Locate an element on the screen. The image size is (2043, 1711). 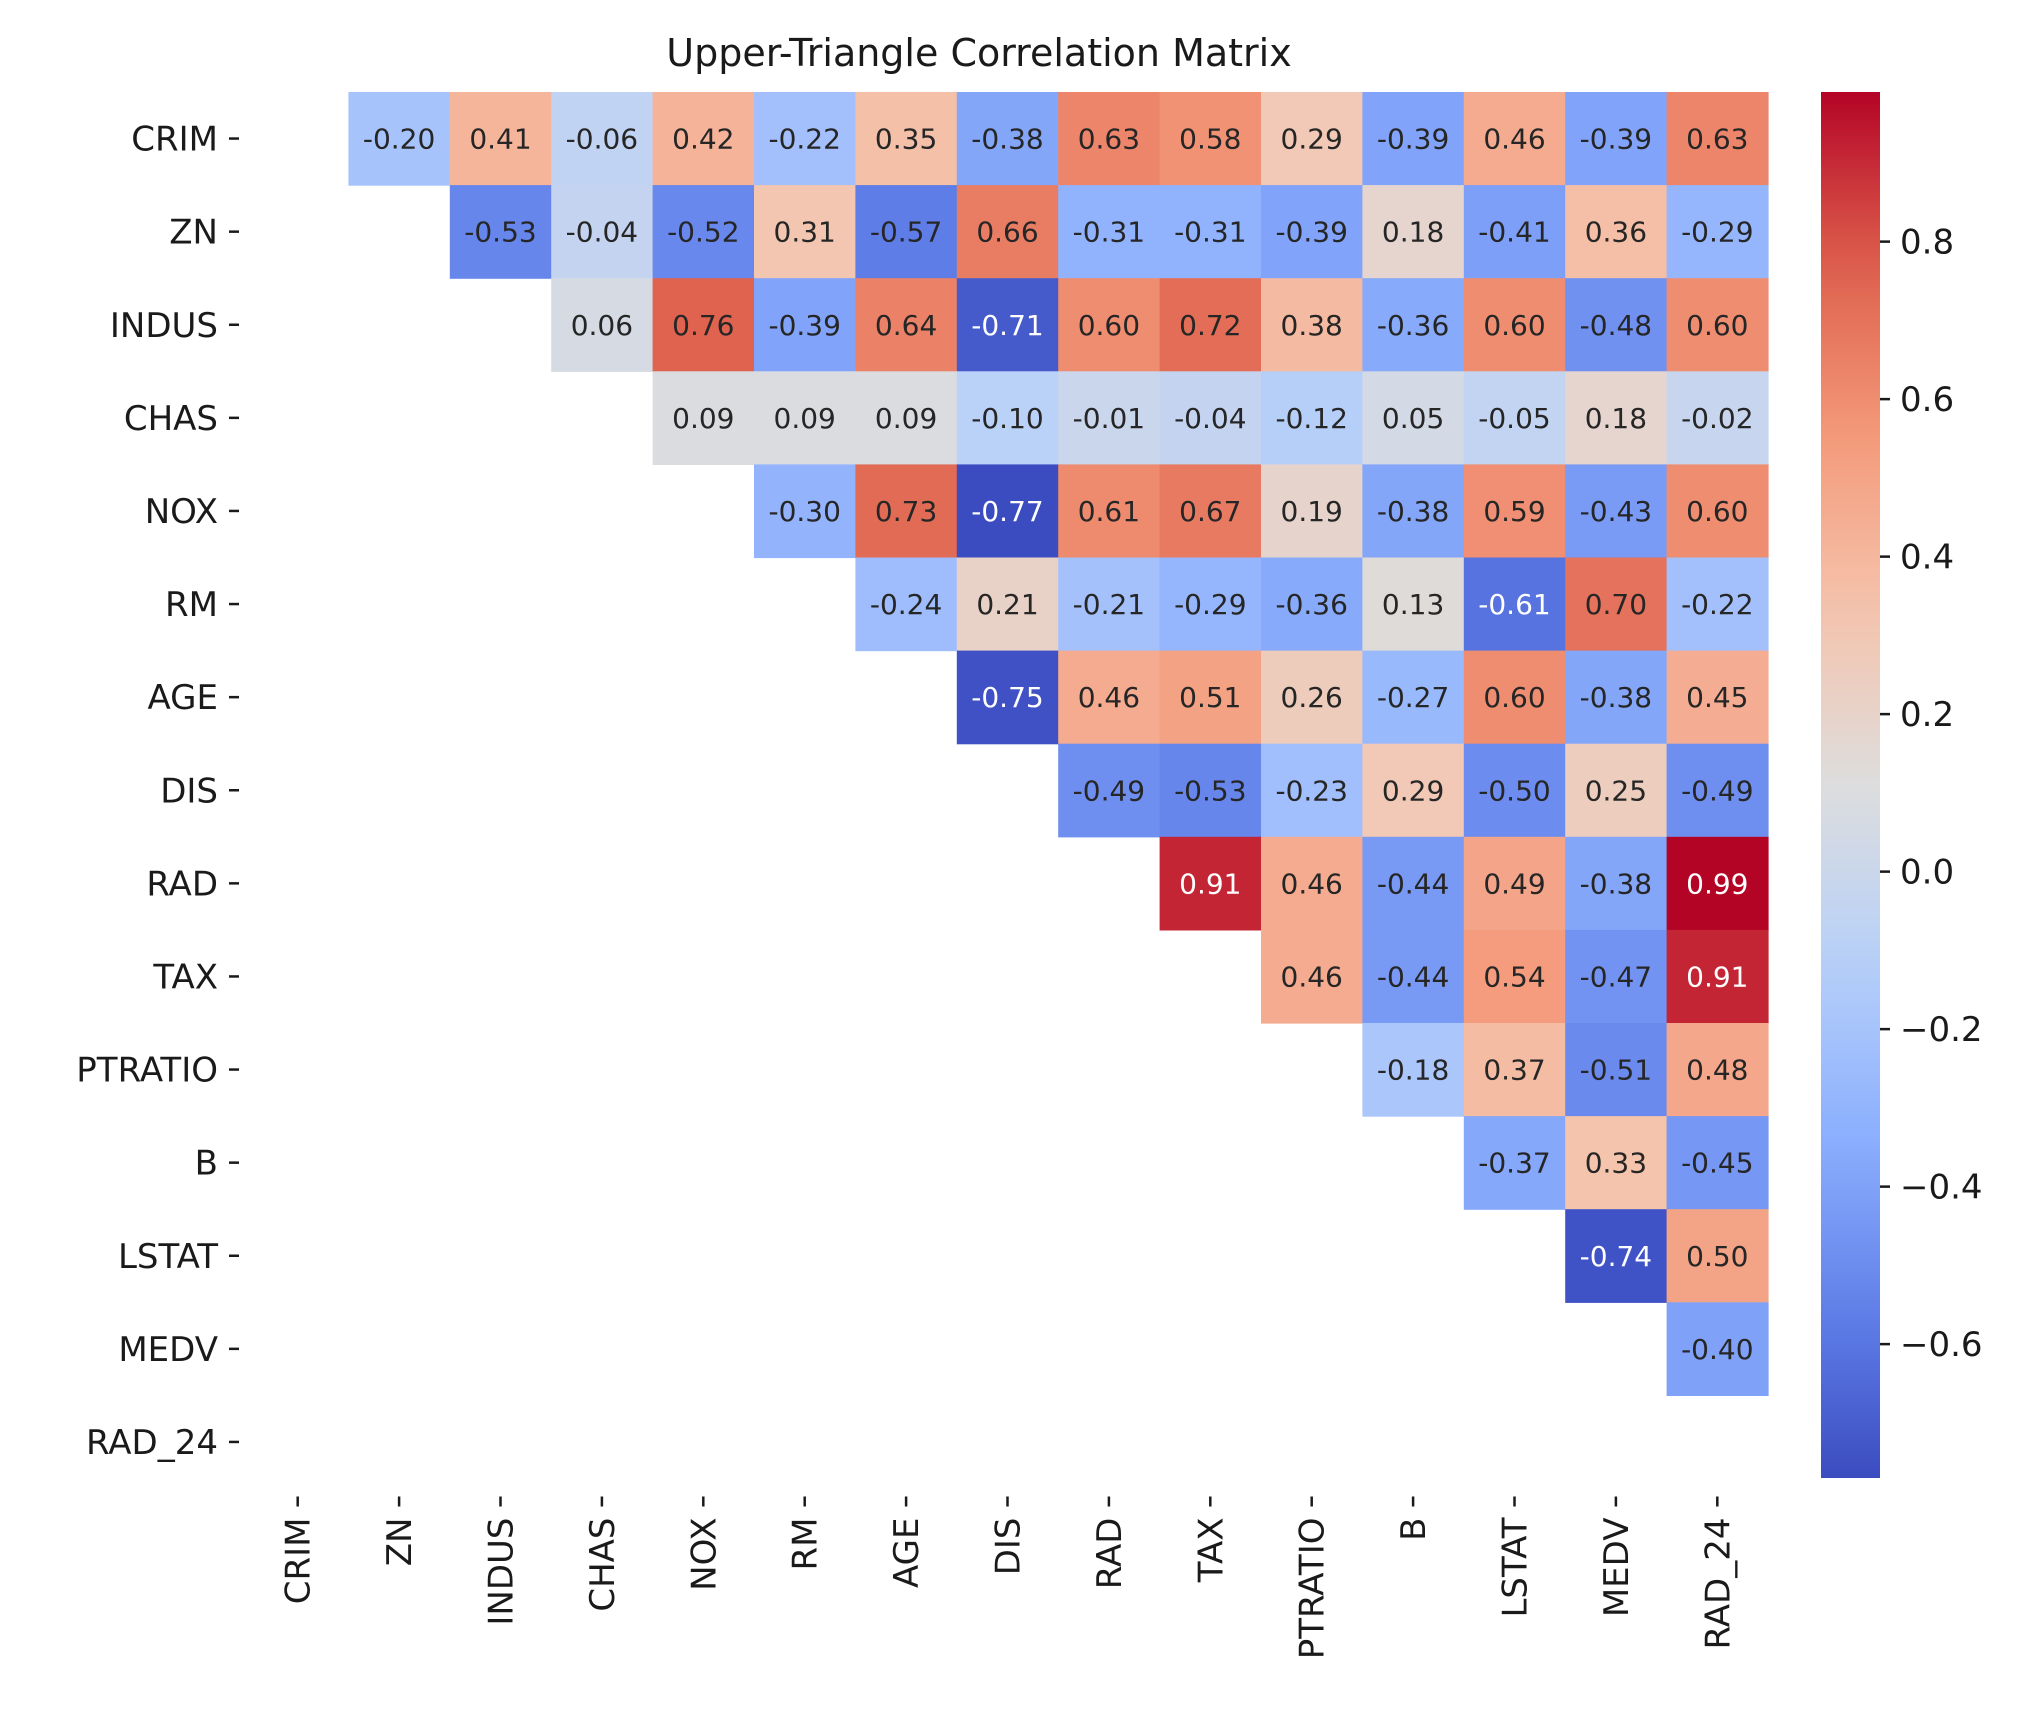
cell-label-ZN-PTRATIO: -0.39 is located at coordinates (1311, 232).